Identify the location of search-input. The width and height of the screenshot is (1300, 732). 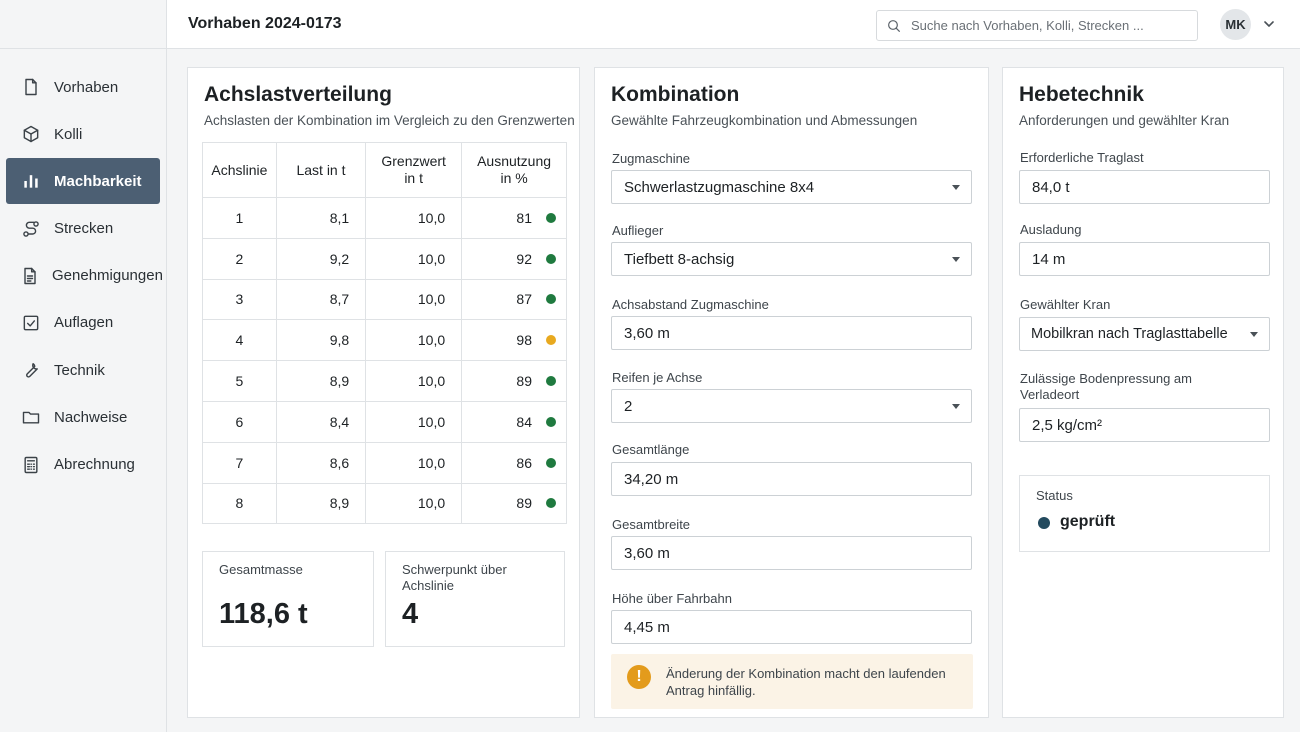
(1051, 25).